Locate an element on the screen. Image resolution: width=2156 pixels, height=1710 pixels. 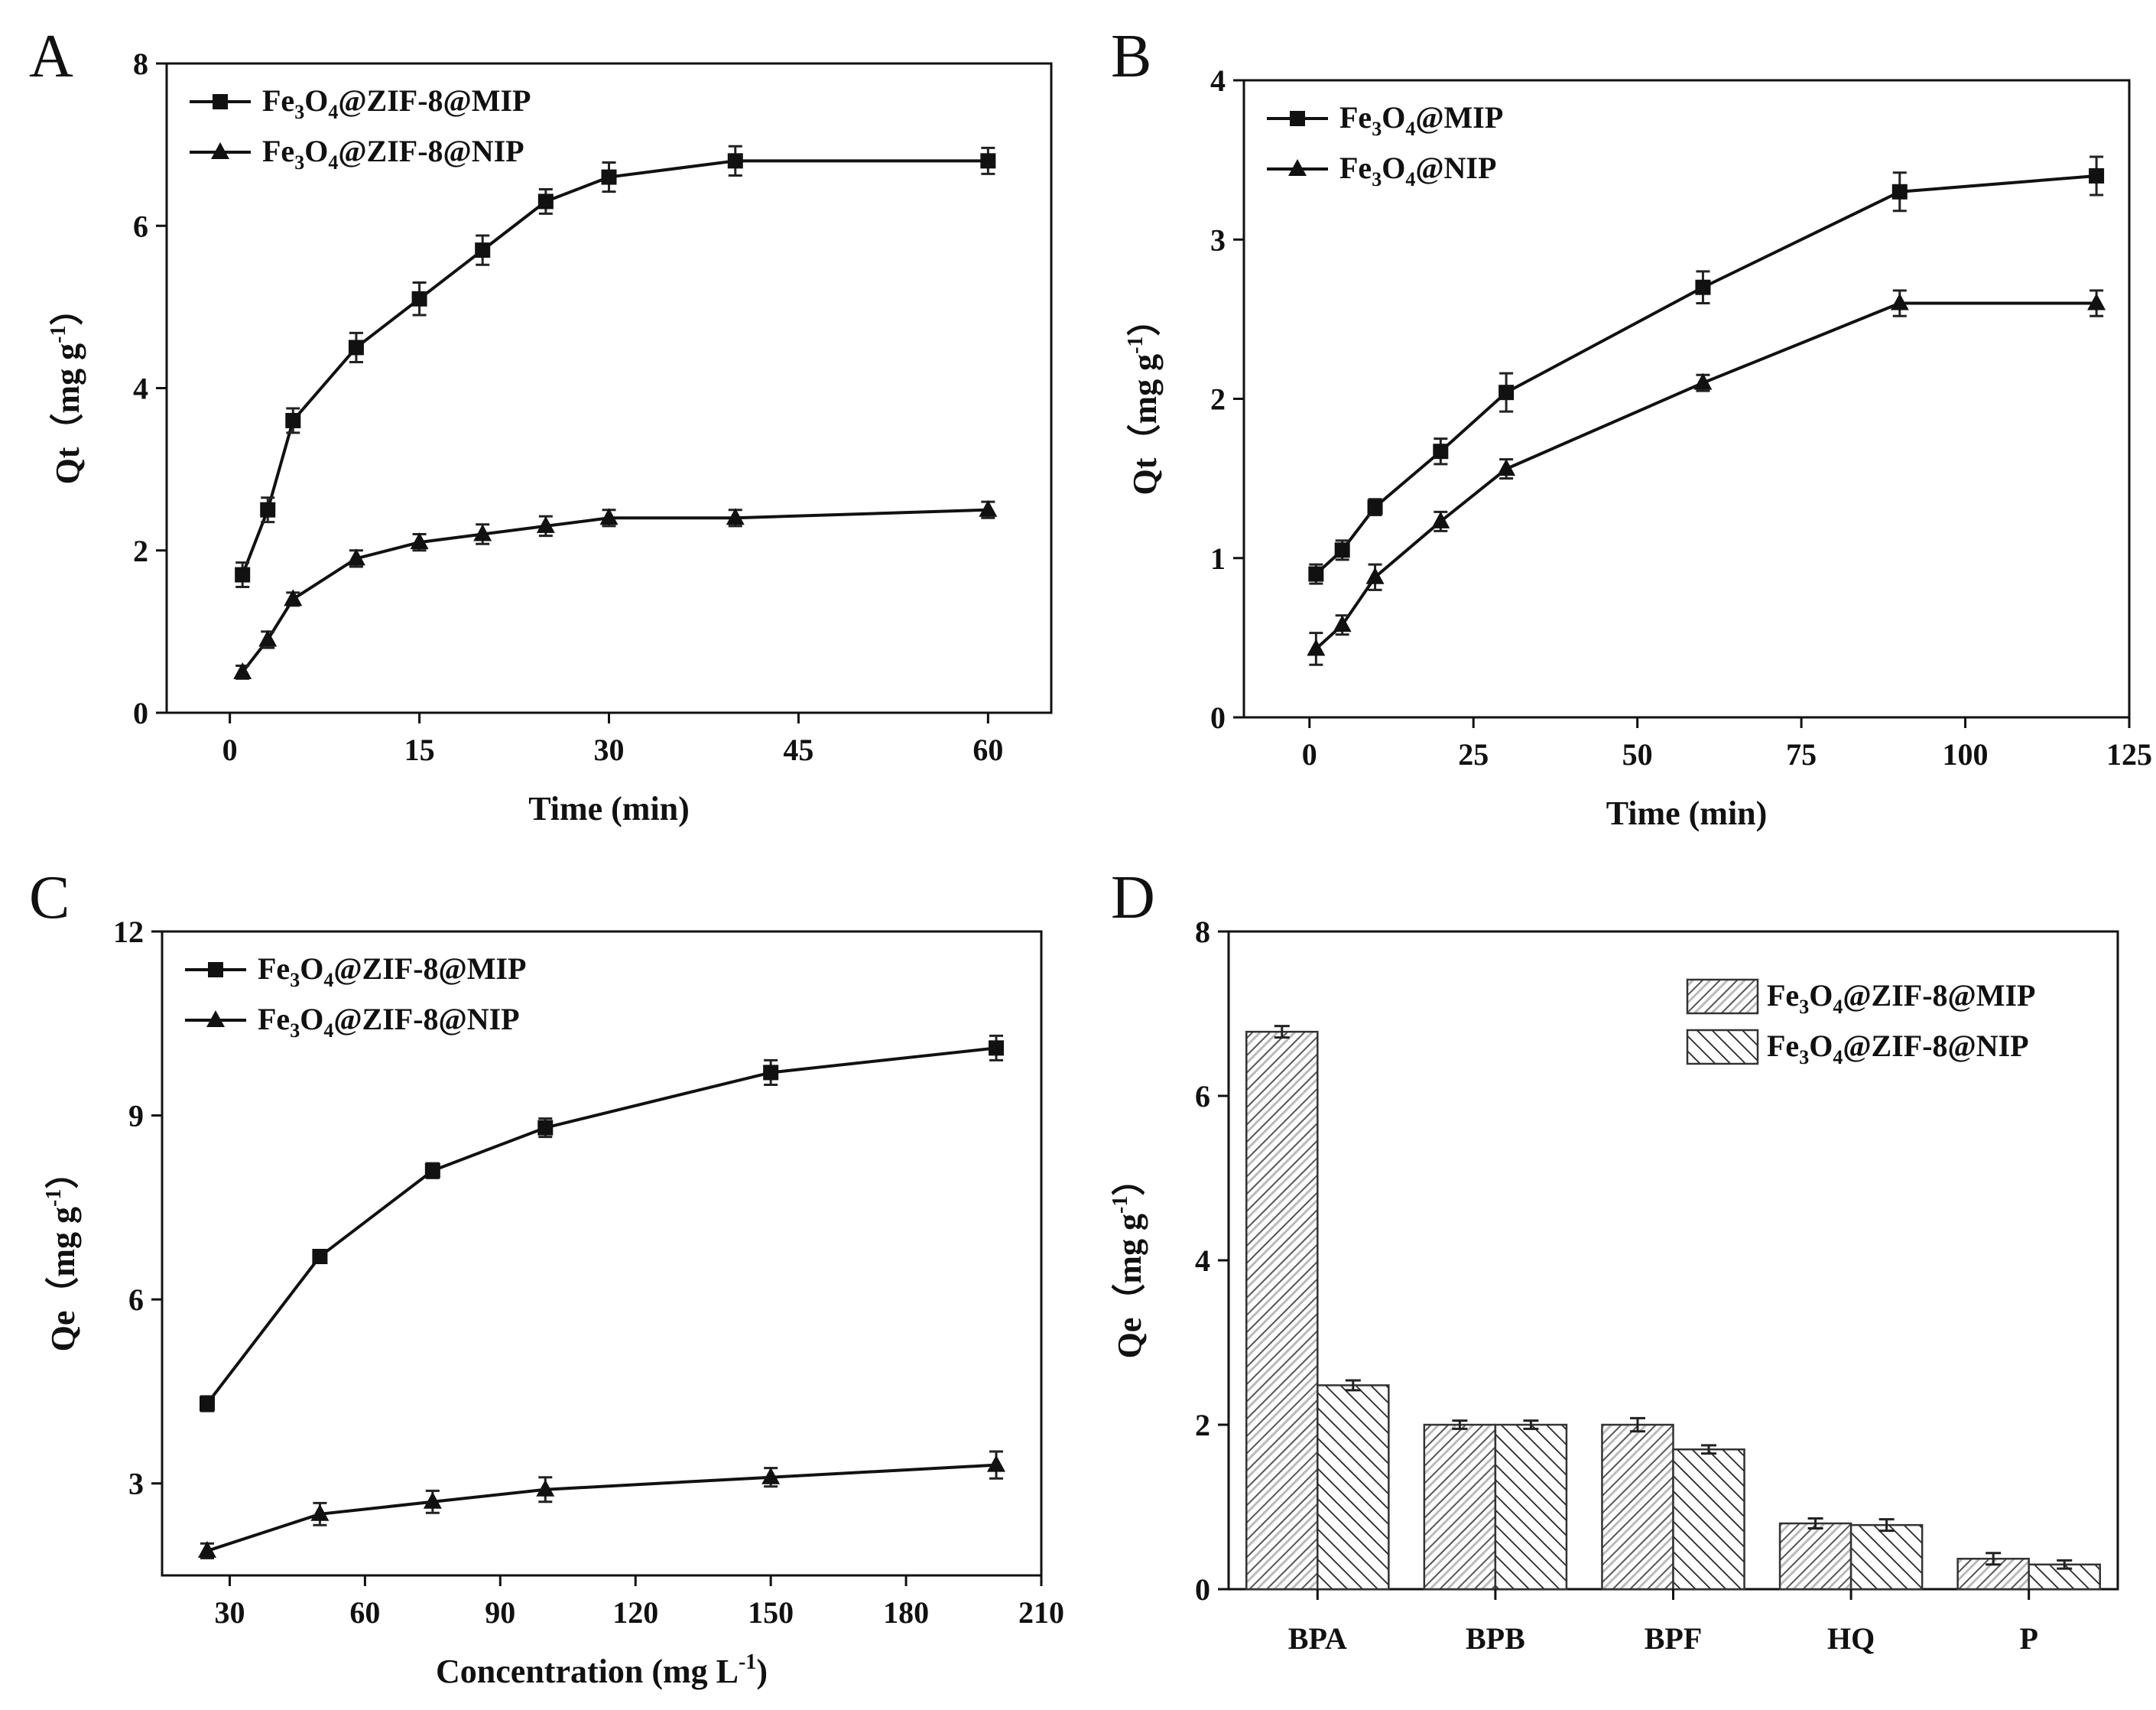
panel-C-xtick-label: 90 is located at coordinates (500, 1612).